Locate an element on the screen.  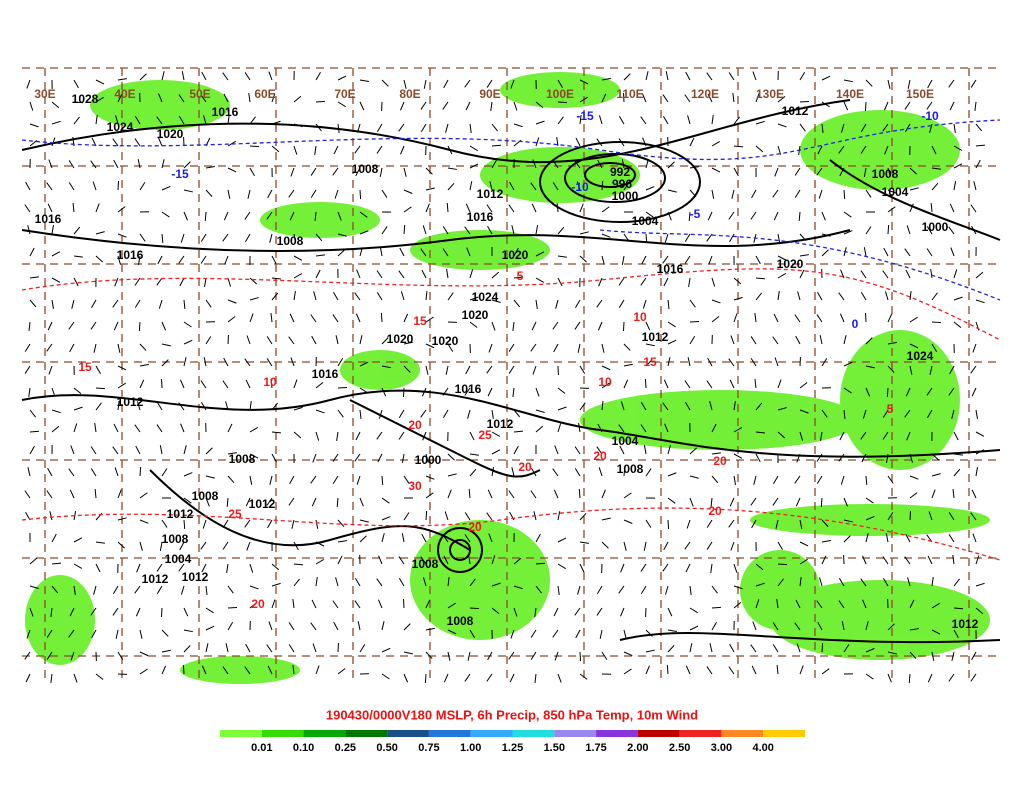
colorbar-label: 2.50 is located at coordinates (679, 748).